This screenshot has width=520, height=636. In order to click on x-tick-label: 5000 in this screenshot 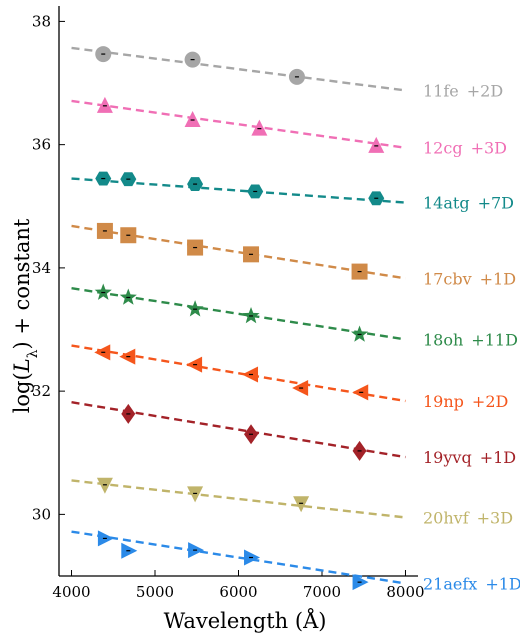, I will do `click(155, 592)`.